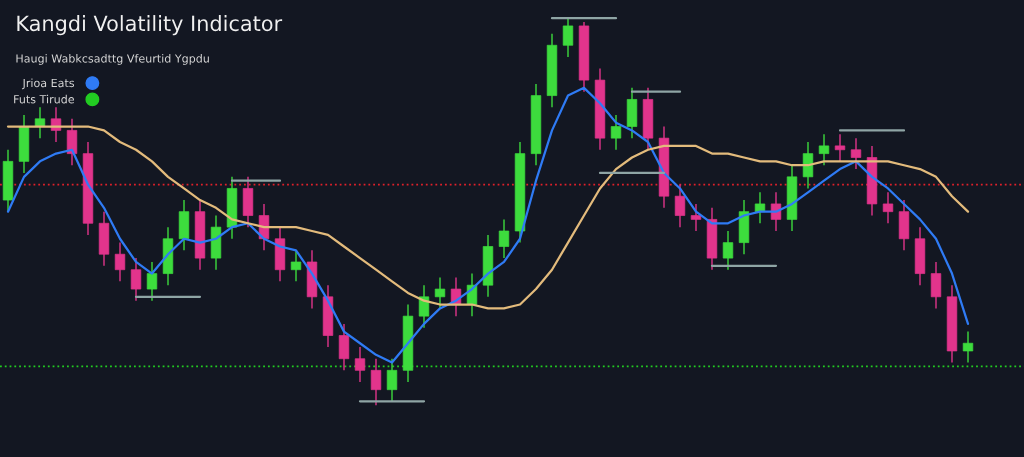 The height and width of the screenshot is (457, 1024). I want to click on legend-label: Jrioa Eats, so click(48, 84).